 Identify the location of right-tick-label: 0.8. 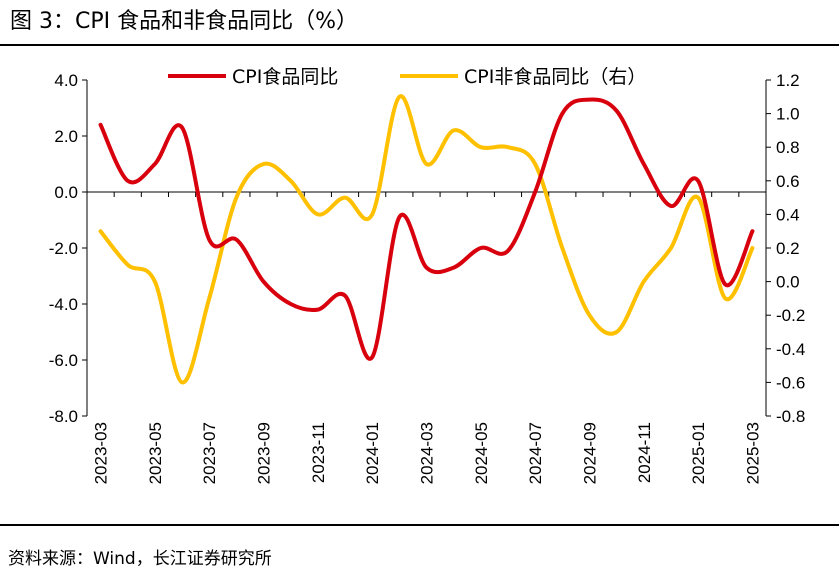
(788, 147).